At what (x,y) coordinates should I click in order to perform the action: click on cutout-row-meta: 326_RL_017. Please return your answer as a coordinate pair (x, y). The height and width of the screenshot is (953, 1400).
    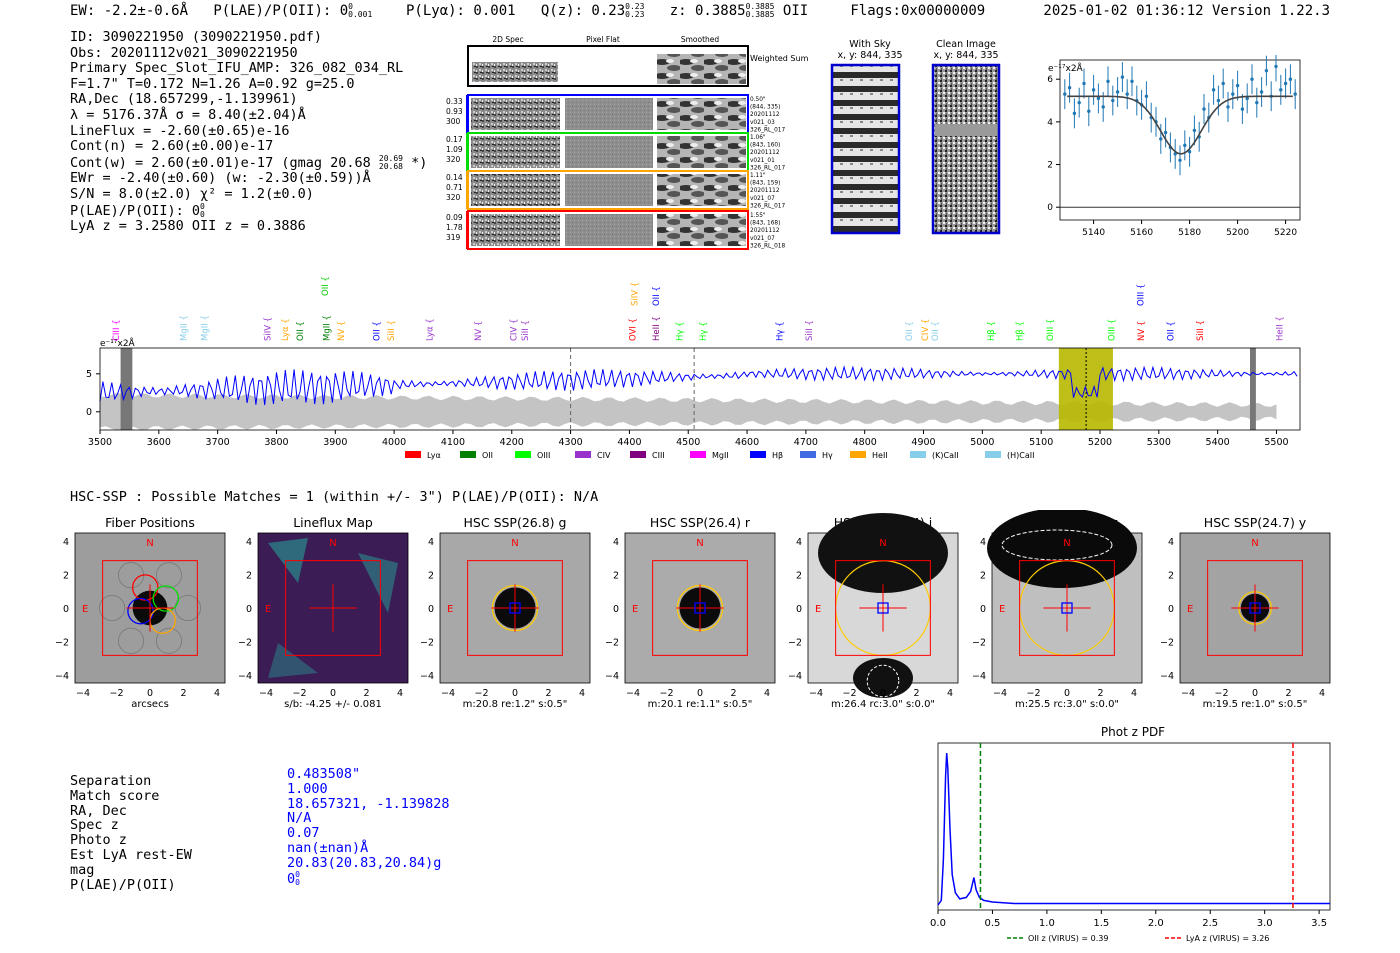
    Looking at the image, I should click on (767, 168).